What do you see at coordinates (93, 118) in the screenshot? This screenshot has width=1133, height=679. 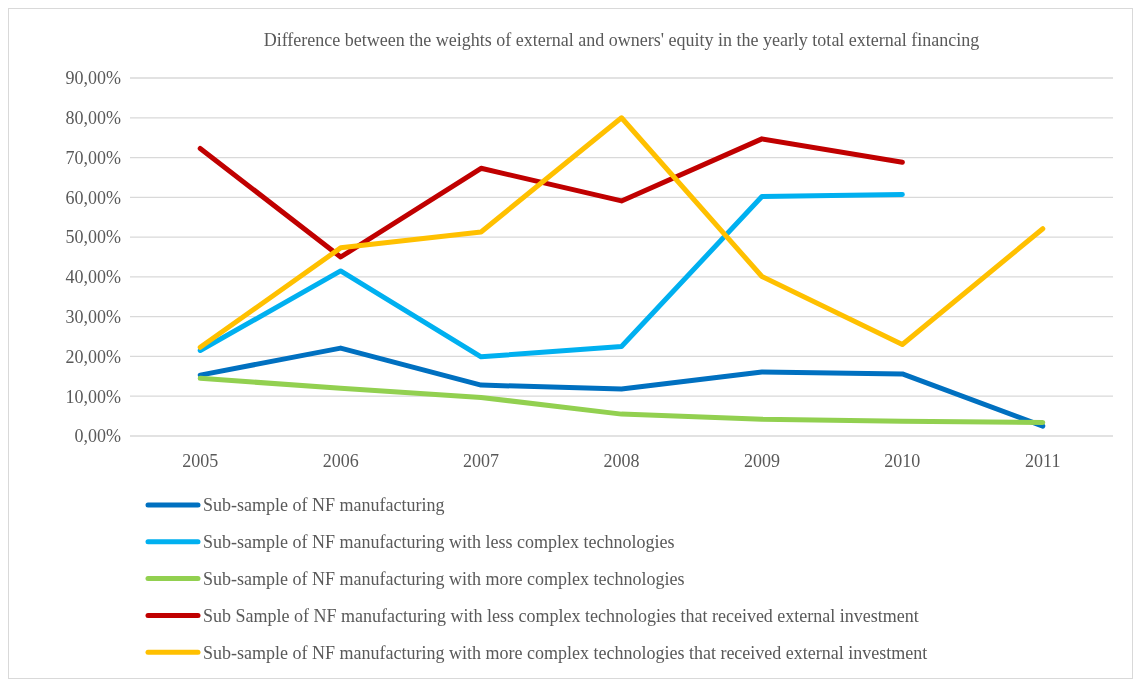 I see `y-tick-label: 80,00%` at bounding box center [93, 118].